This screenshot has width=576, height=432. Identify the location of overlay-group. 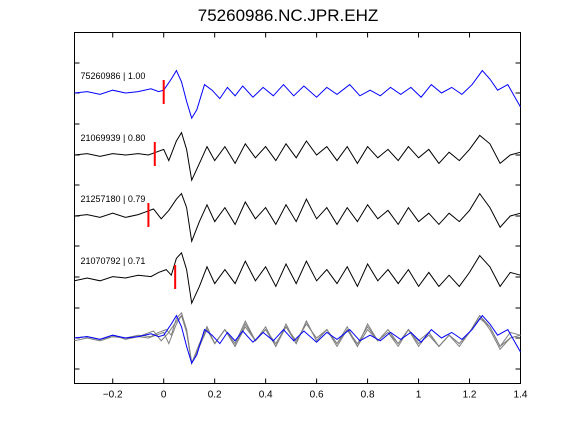
(297, 338).